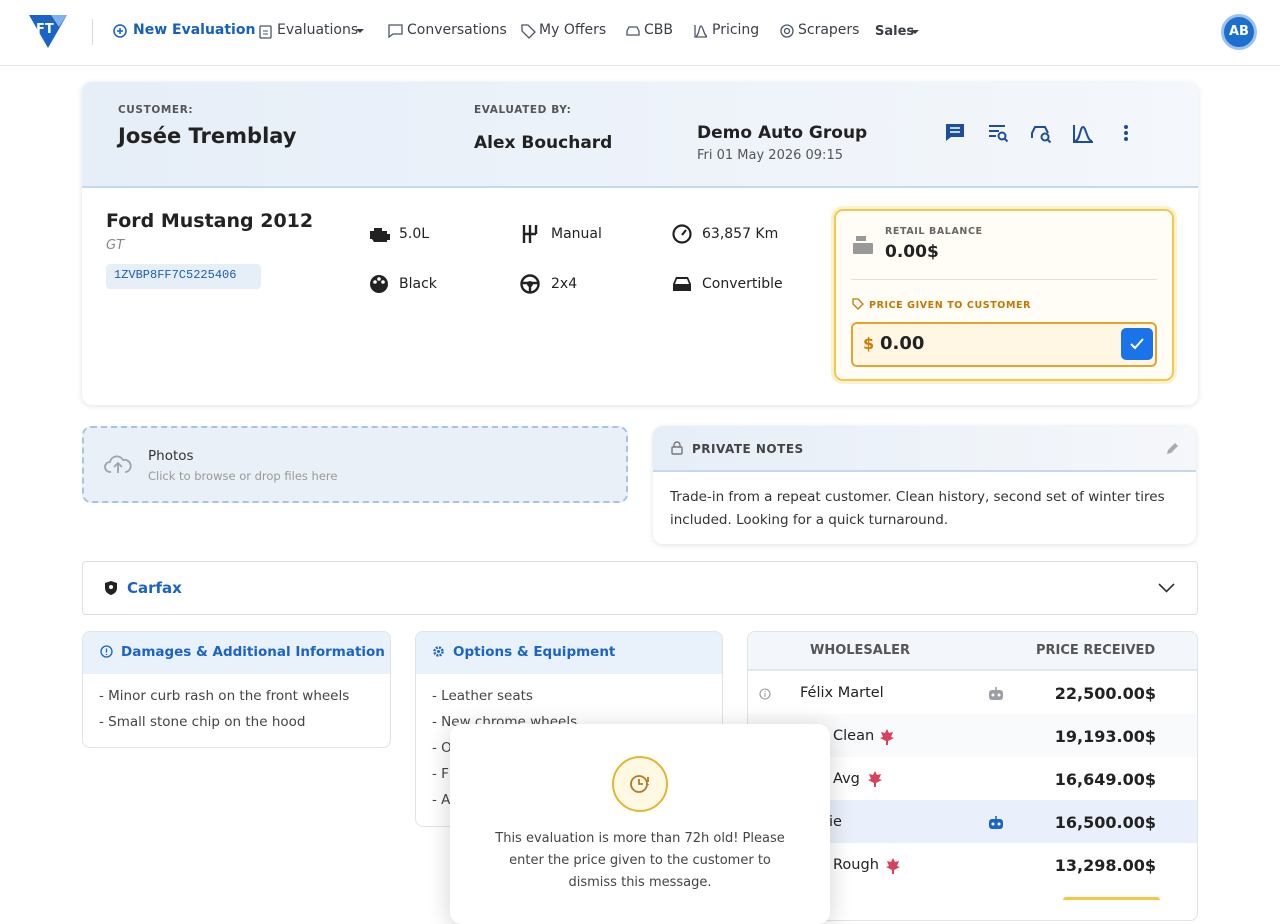  Describe the element at coordinates (395, 31) in the screenshot. I see `chat-icon` at that location.